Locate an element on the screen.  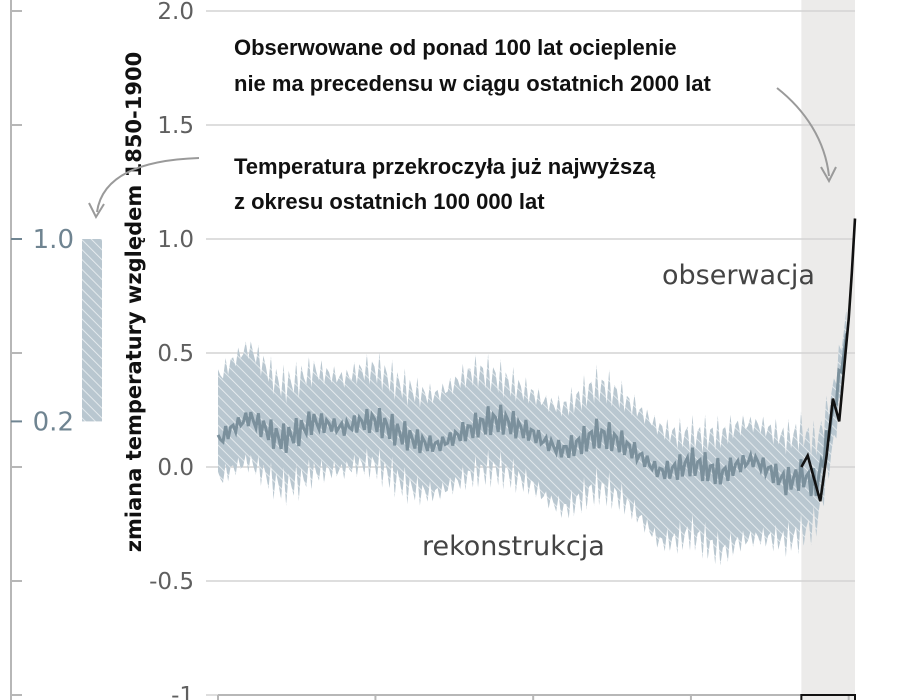
paleo-low-label: 0.2 is located at coordinates (53, 422).